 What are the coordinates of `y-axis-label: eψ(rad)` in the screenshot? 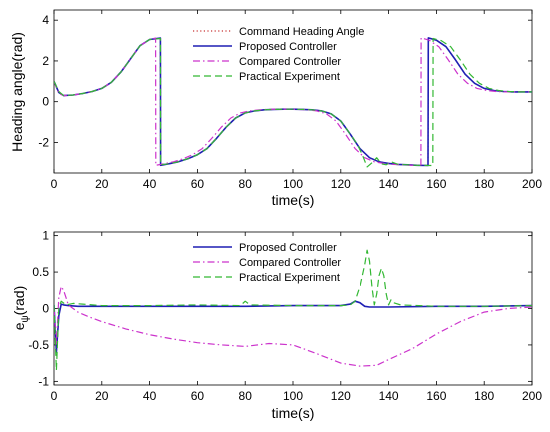 It's located at (21, 308).